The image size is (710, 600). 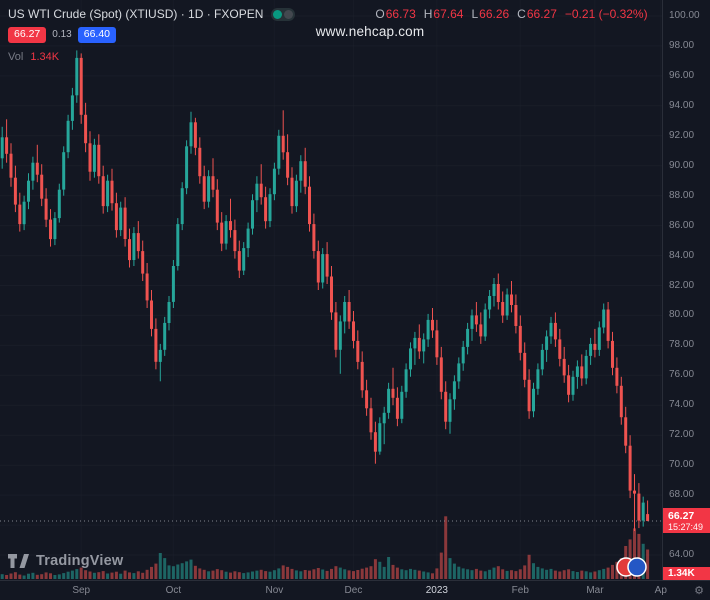 What do you see at coordinates (682, 195) in the screenshot?
I see `price-axis-label: 88.00` at bounding box center [682, 195].